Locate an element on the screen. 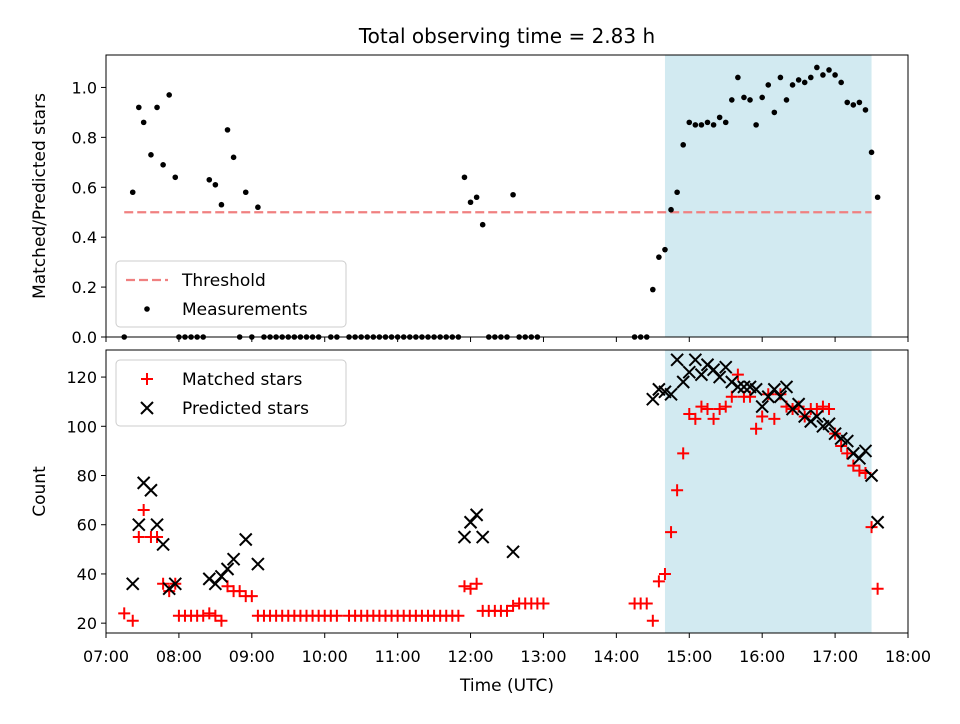 The image size is (960, 724). chart-title: Total observing time = 2.83 h is located at coordinates (506, 36).